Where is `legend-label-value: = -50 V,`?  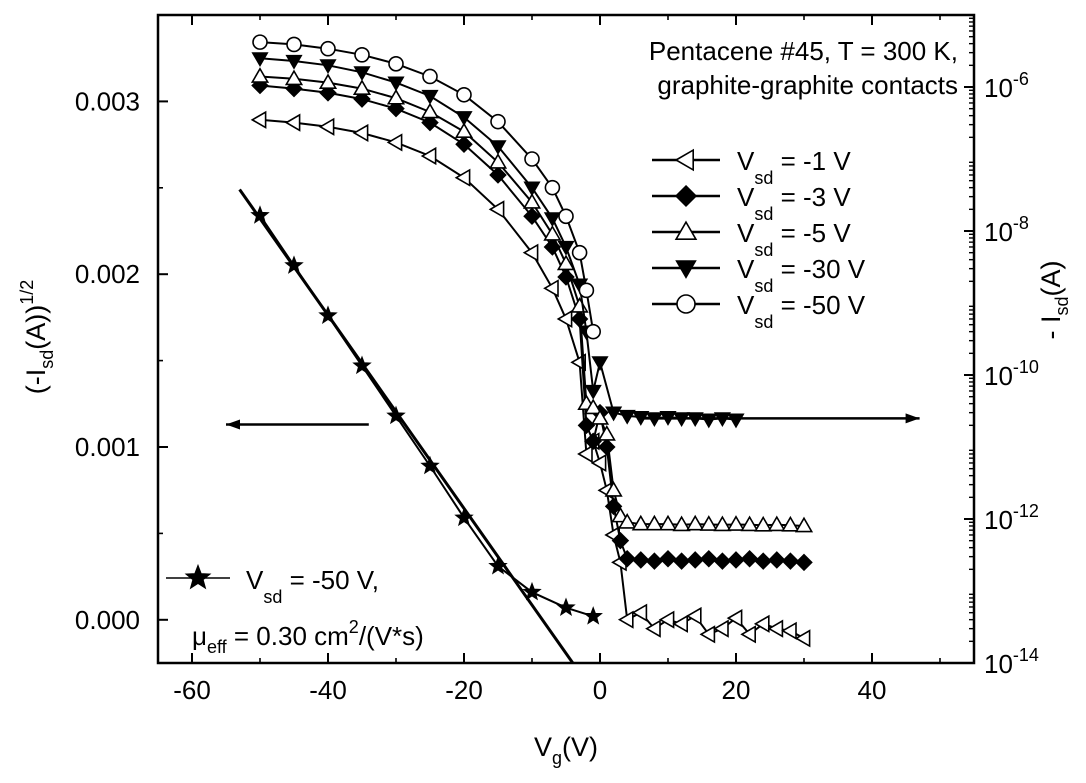
legend-label-value: = -50 V, is located at coordinates (330, 580).